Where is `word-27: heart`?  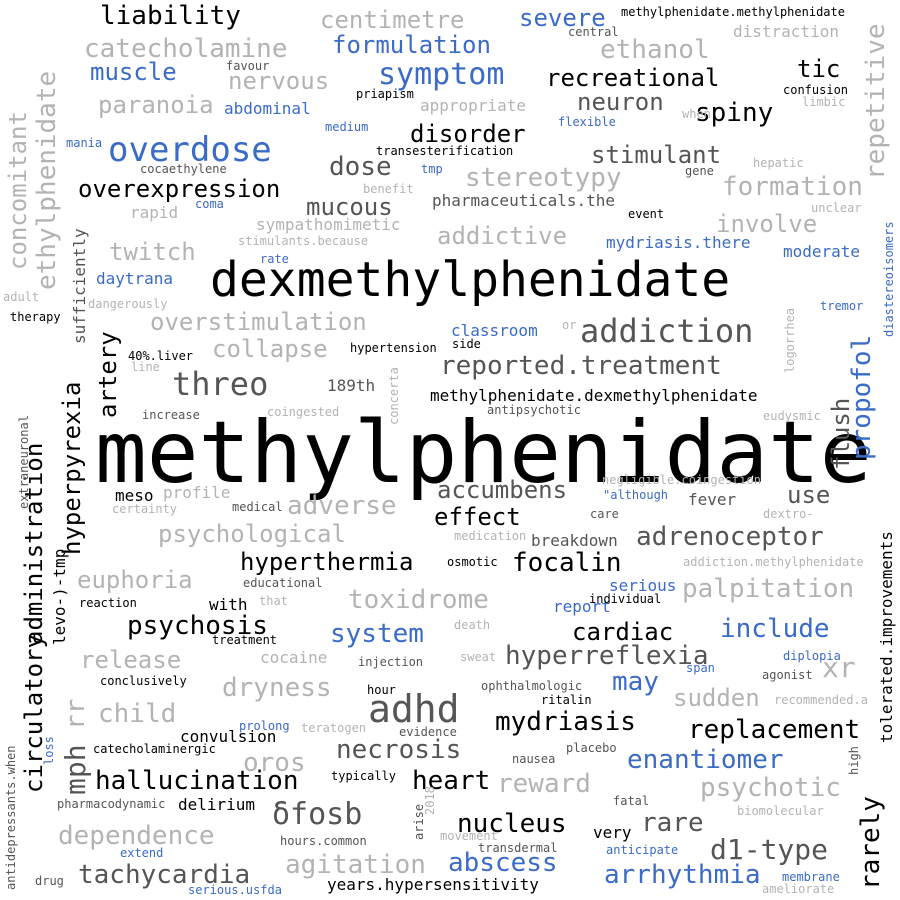 word-27: heart is located at coordinates (451, 781).